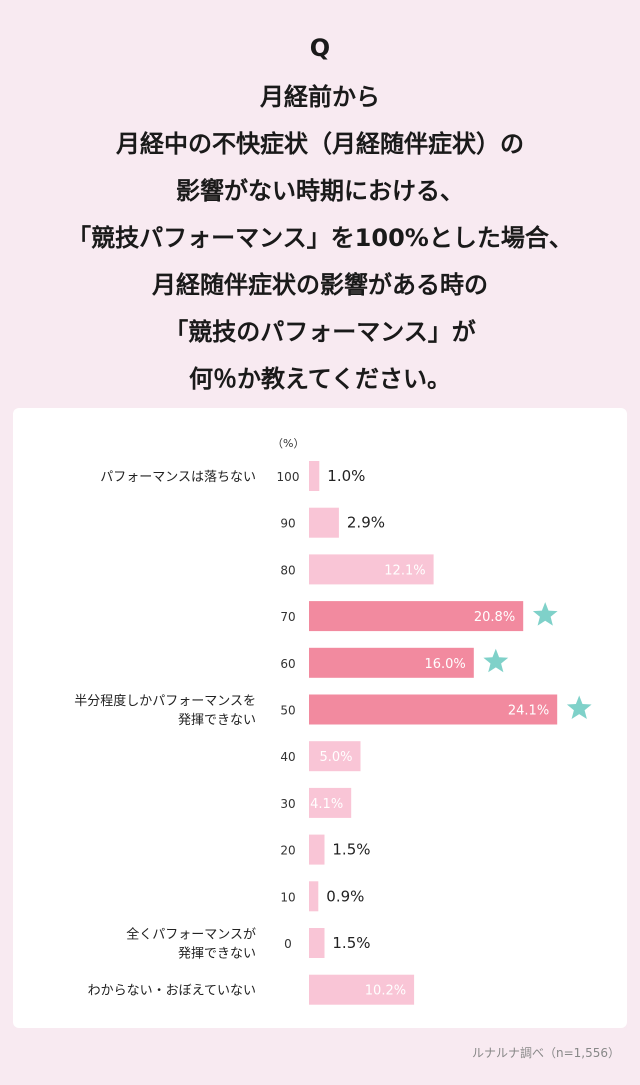 This screenshot has width=640, height=1085. Describe the element at coordinates (287, 617) in the screenshot. I see `tick-label: 70` at that location.